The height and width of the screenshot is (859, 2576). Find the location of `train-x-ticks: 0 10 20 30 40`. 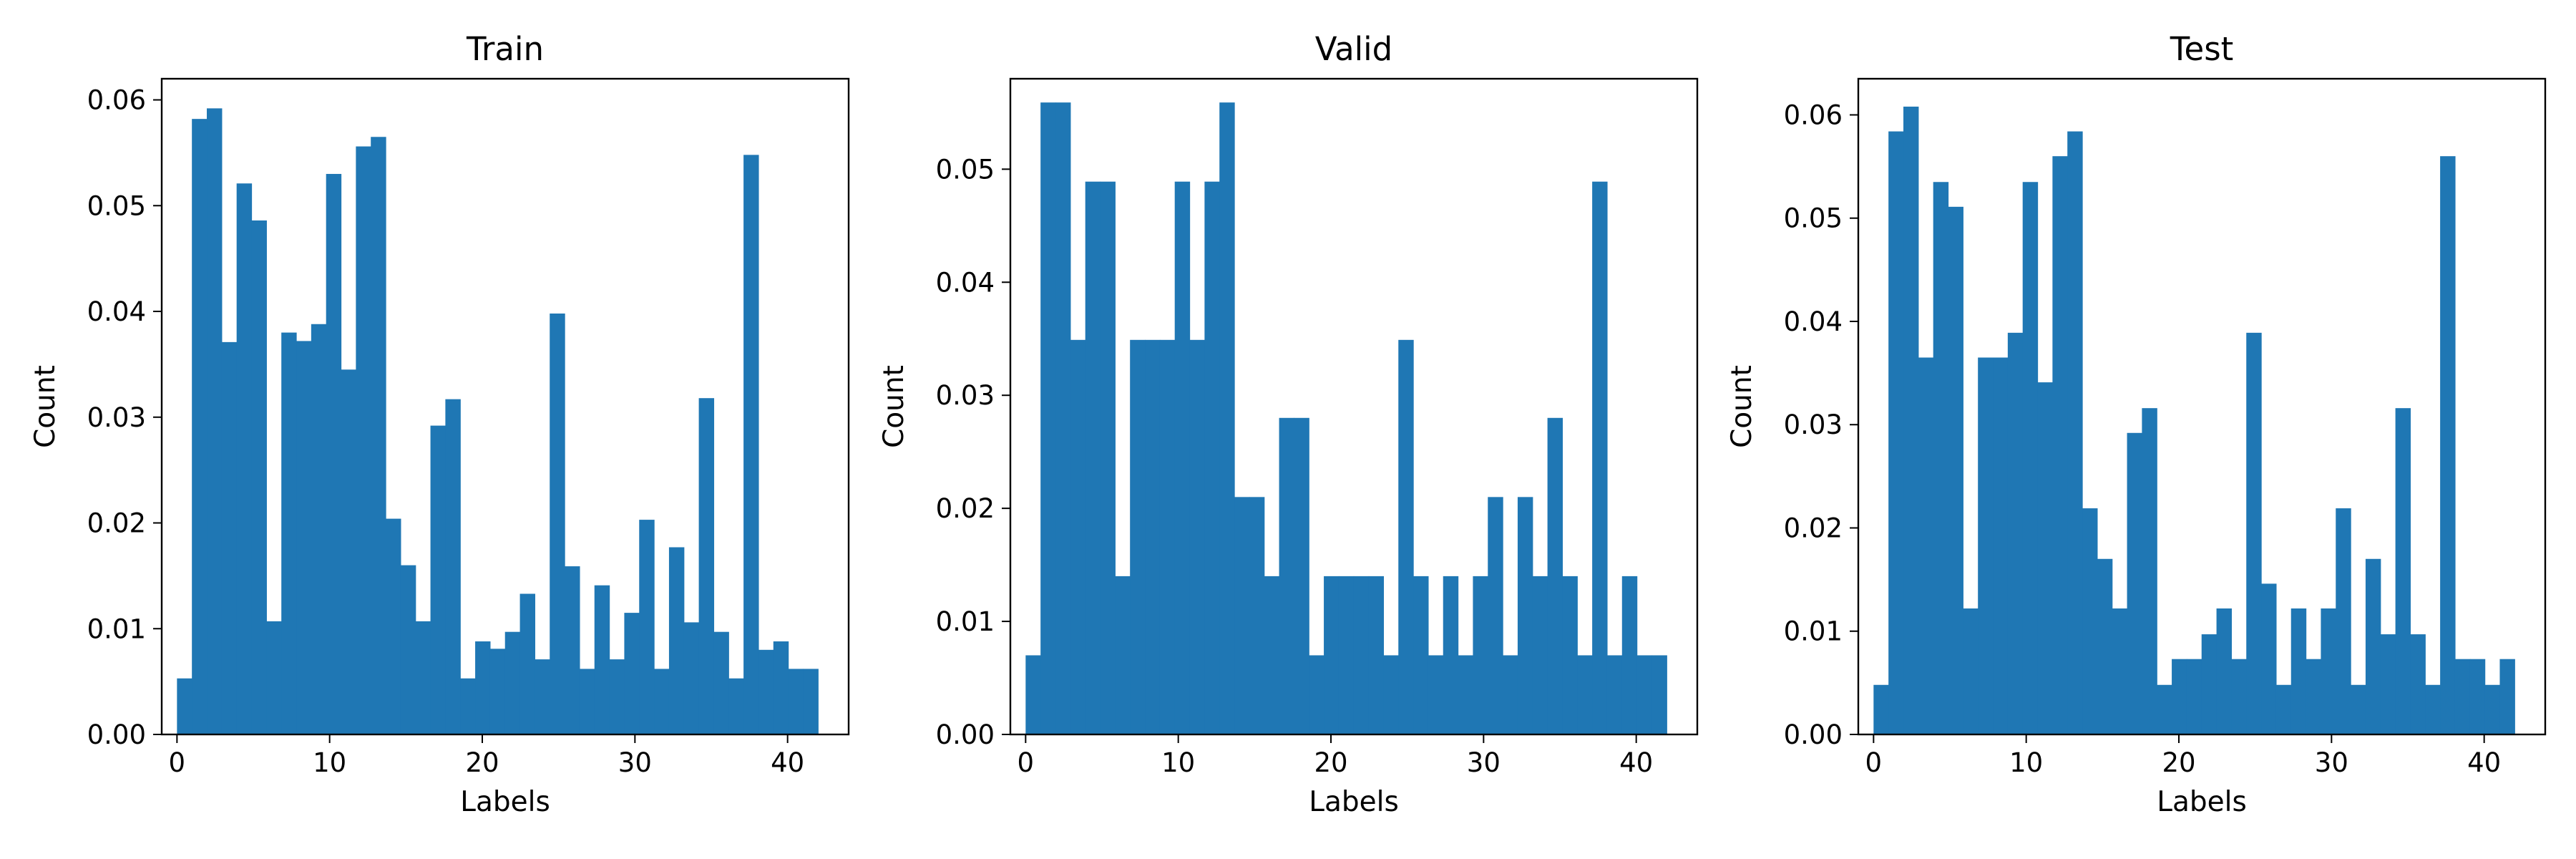

train-x-ticks: 0 10 20 30 40 is located at coordinates (486, 756).